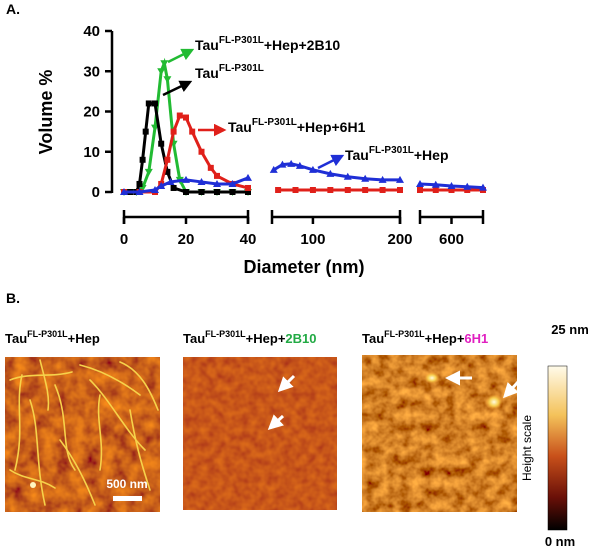 The height and width of the screenshot is (551, 600). I want to click on y-axis-title: Volume %, so click(46, 112).